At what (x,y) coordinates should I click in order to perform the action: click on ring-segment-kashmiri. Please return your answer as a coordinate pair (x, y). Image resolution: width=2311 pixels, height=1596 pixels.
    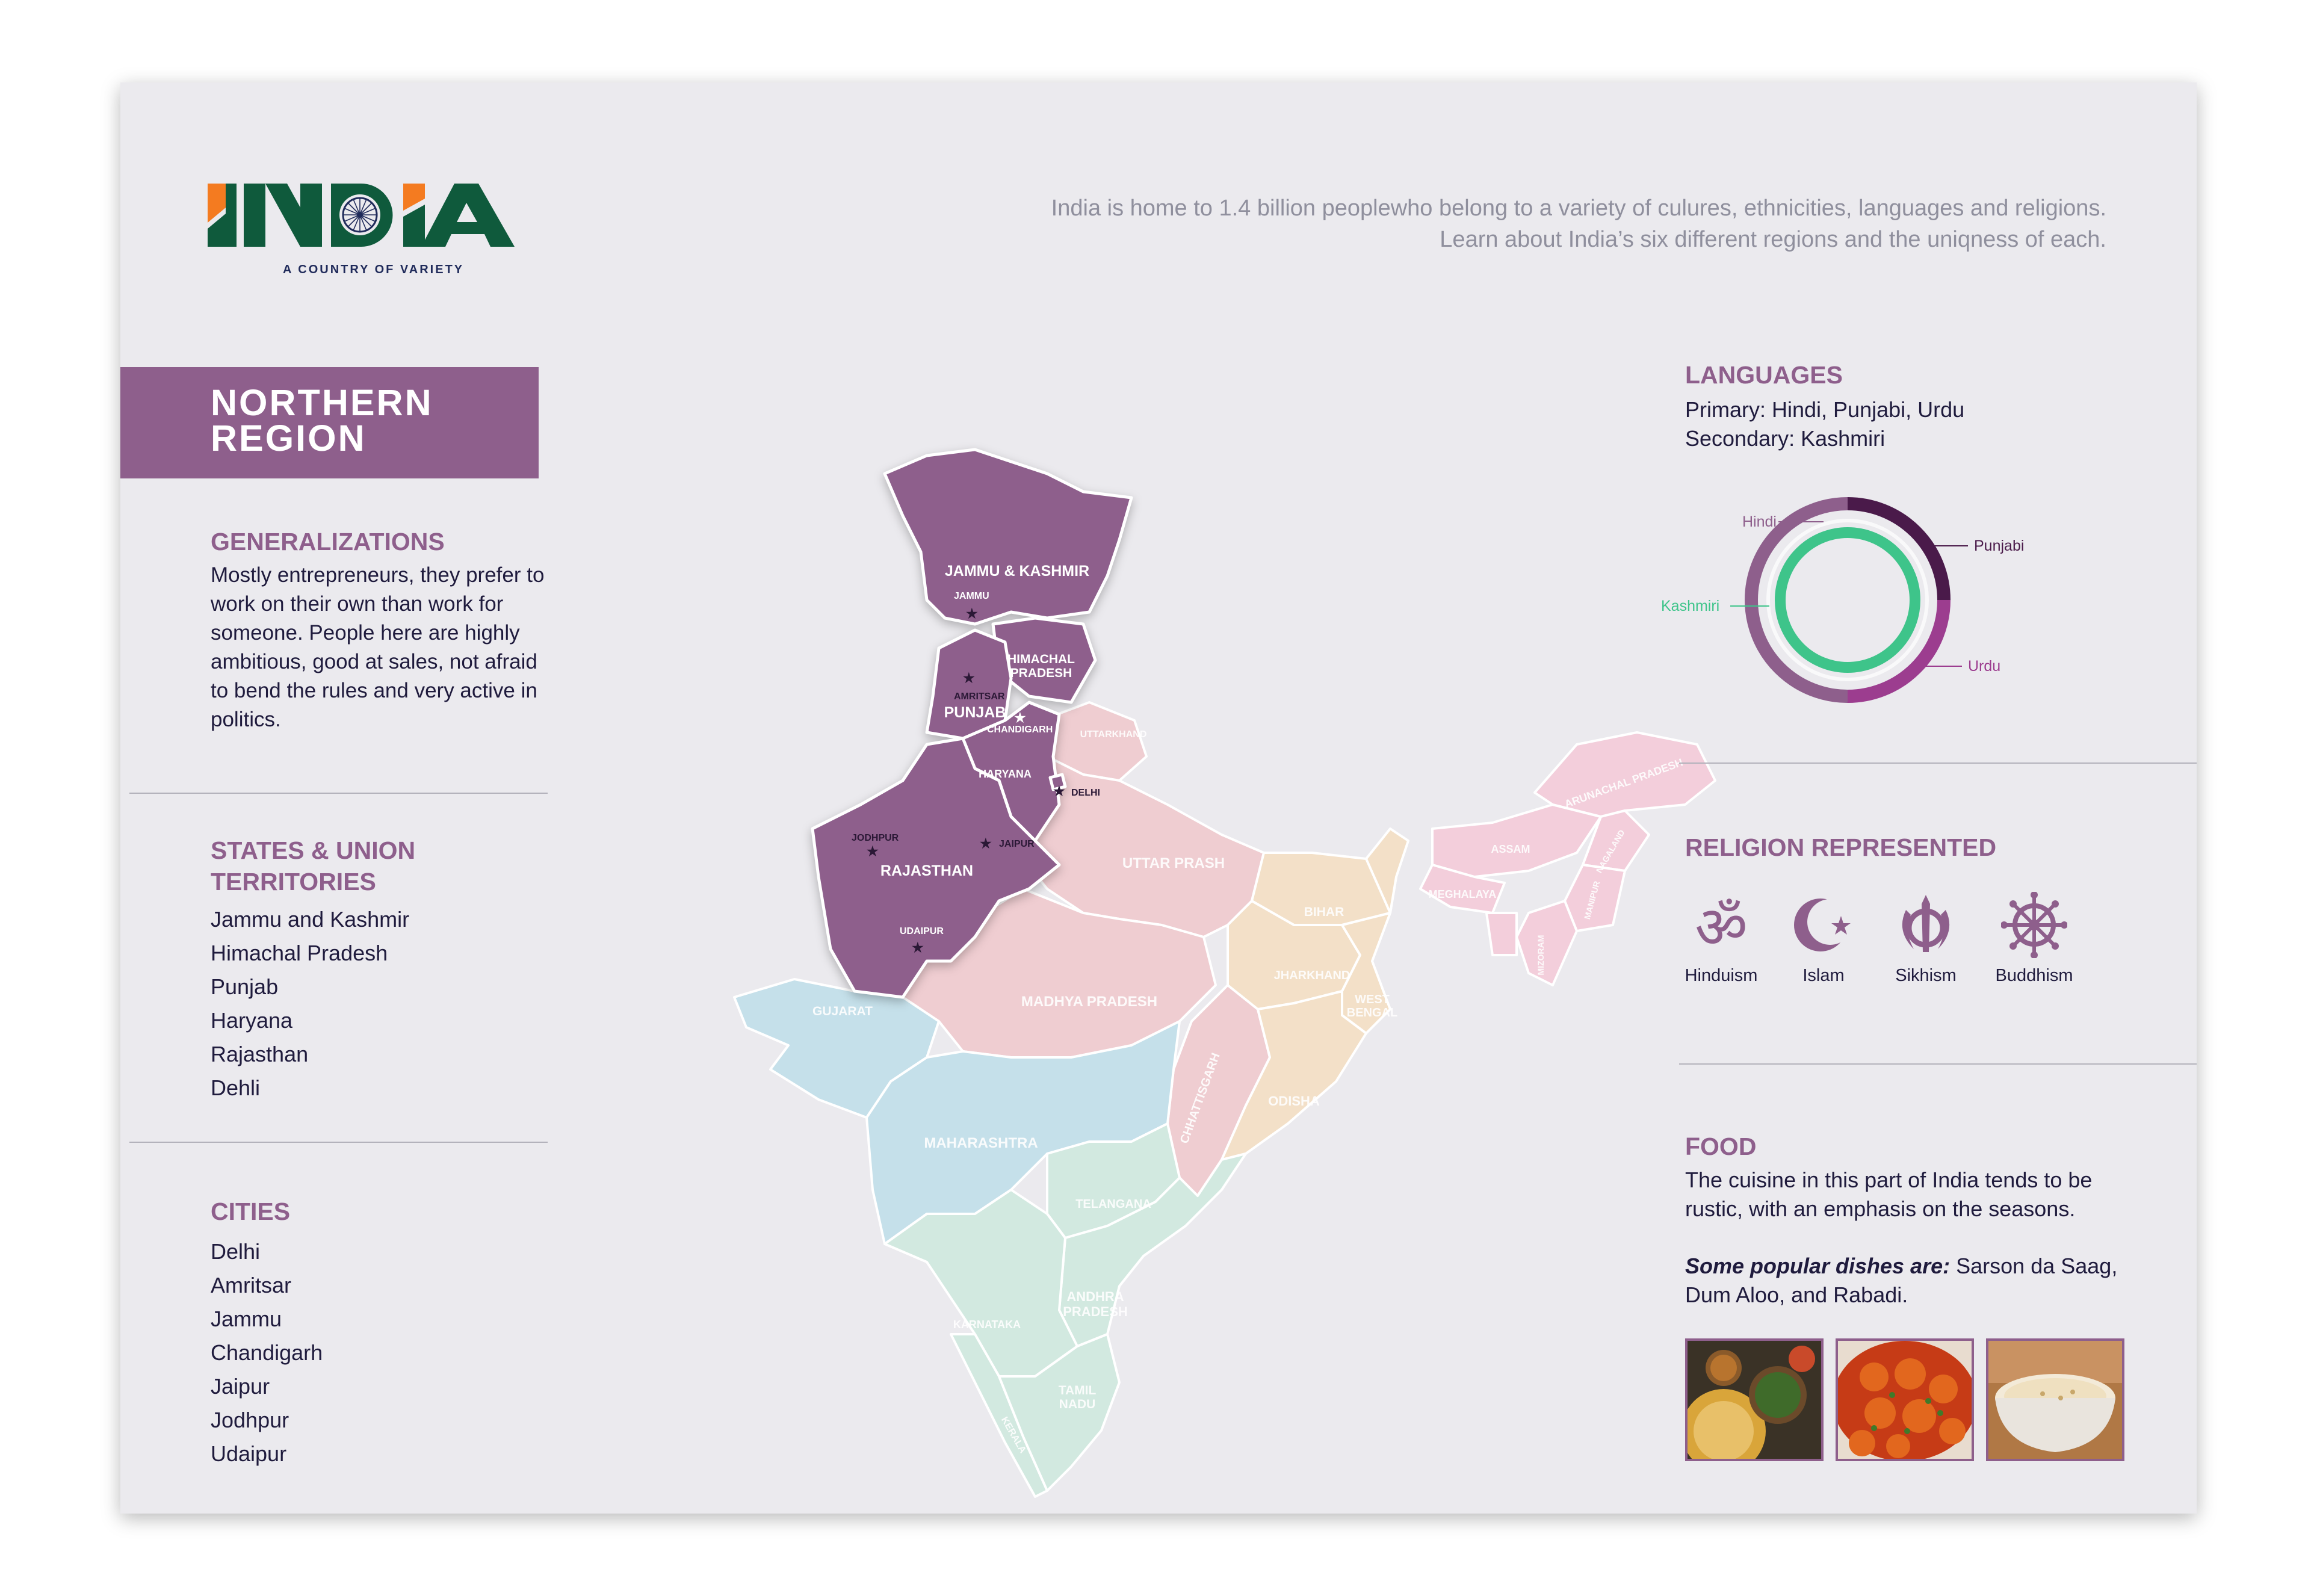
    Looking at the image, I should click on (1847, 600).